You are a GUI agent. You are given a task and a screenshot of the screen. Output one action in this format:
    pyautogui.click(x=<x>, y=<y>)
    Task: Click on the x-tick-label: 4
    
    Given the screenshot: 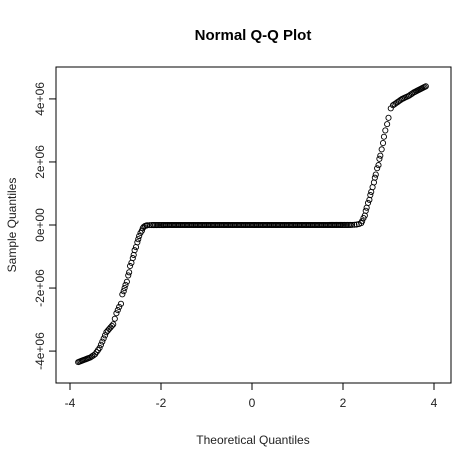 What is the action you would take?
    pyautogui.click(x=434, y=403)
    